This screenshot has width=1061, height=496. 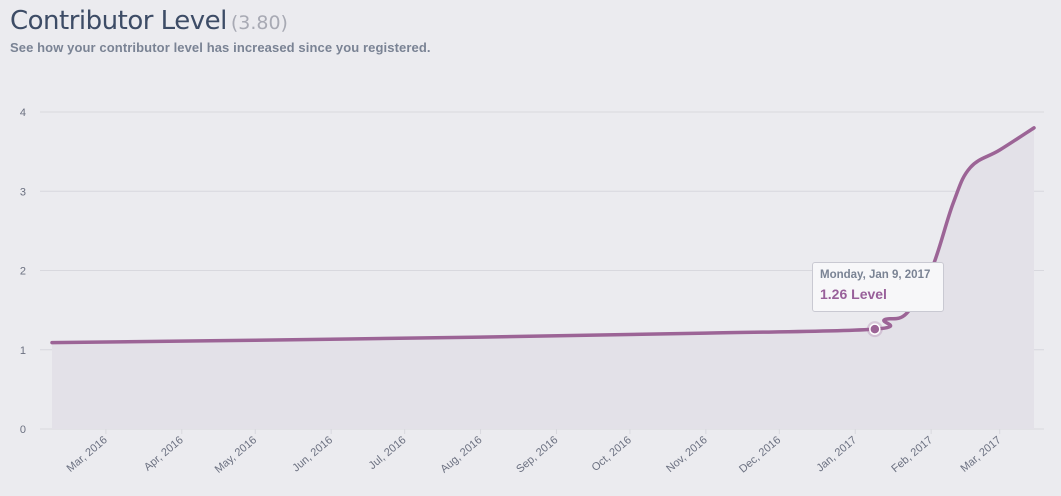 I want to click on data-tooltip: Monday, Jan 9, 2017 1.26 Level, so click(x=878, y=287).